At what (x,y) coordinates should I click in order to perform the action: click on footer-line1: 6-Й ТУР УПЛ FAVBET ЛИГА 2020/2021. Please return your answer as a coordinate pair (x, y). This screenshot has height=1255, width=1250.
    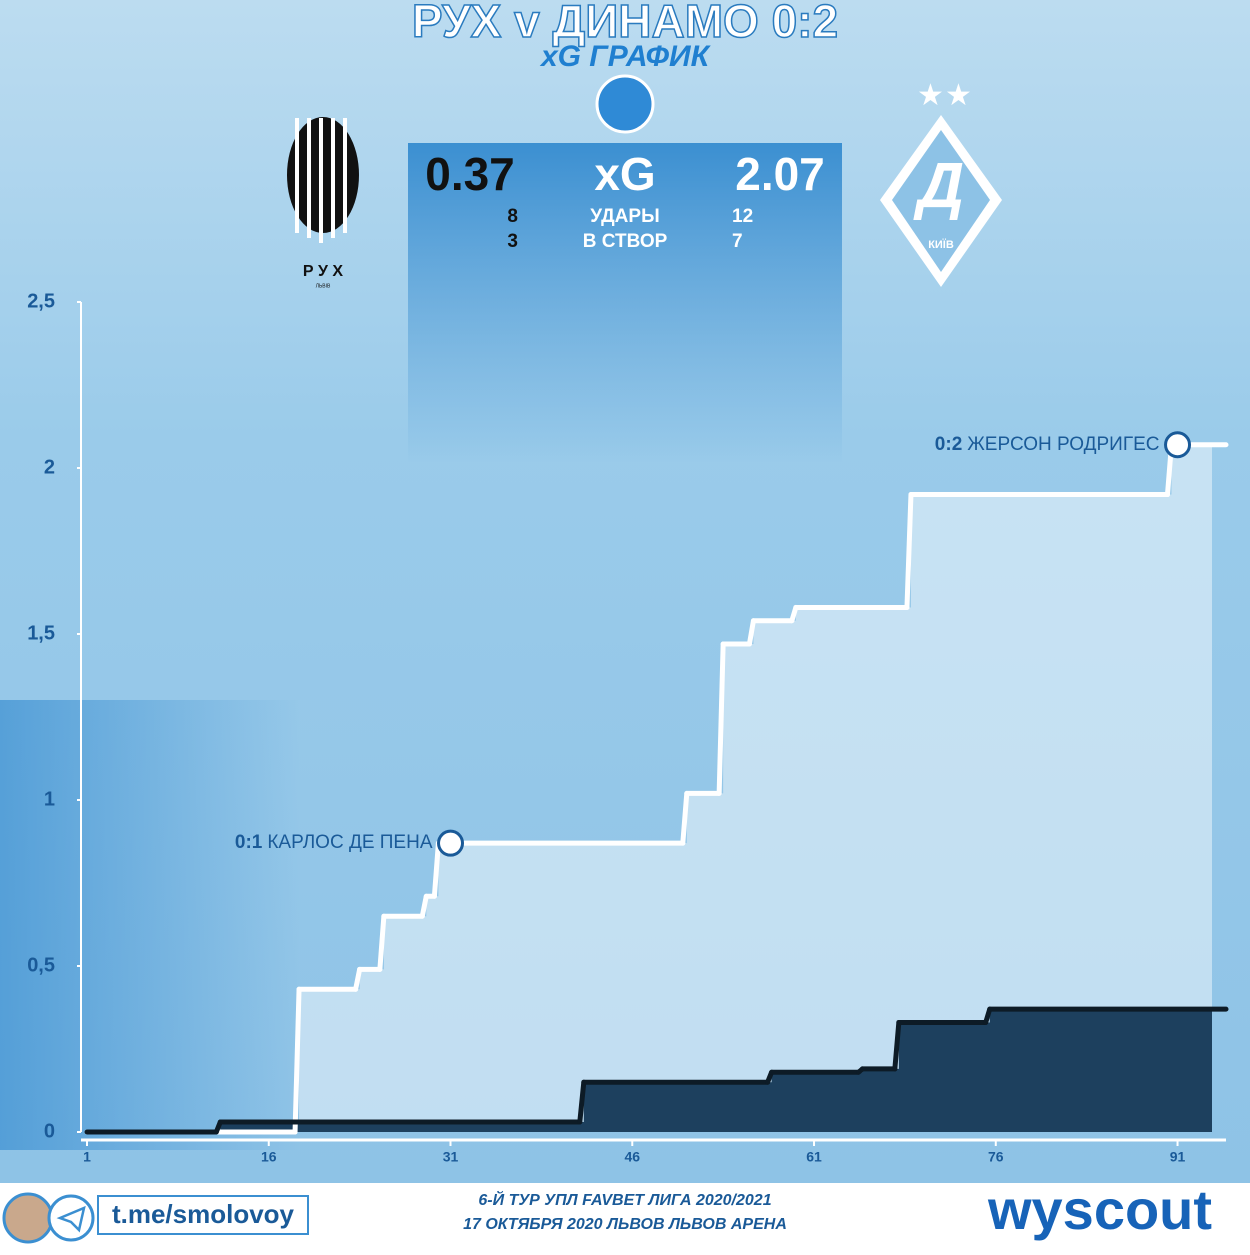
    Looking at the image, I should click on (624, 1199).